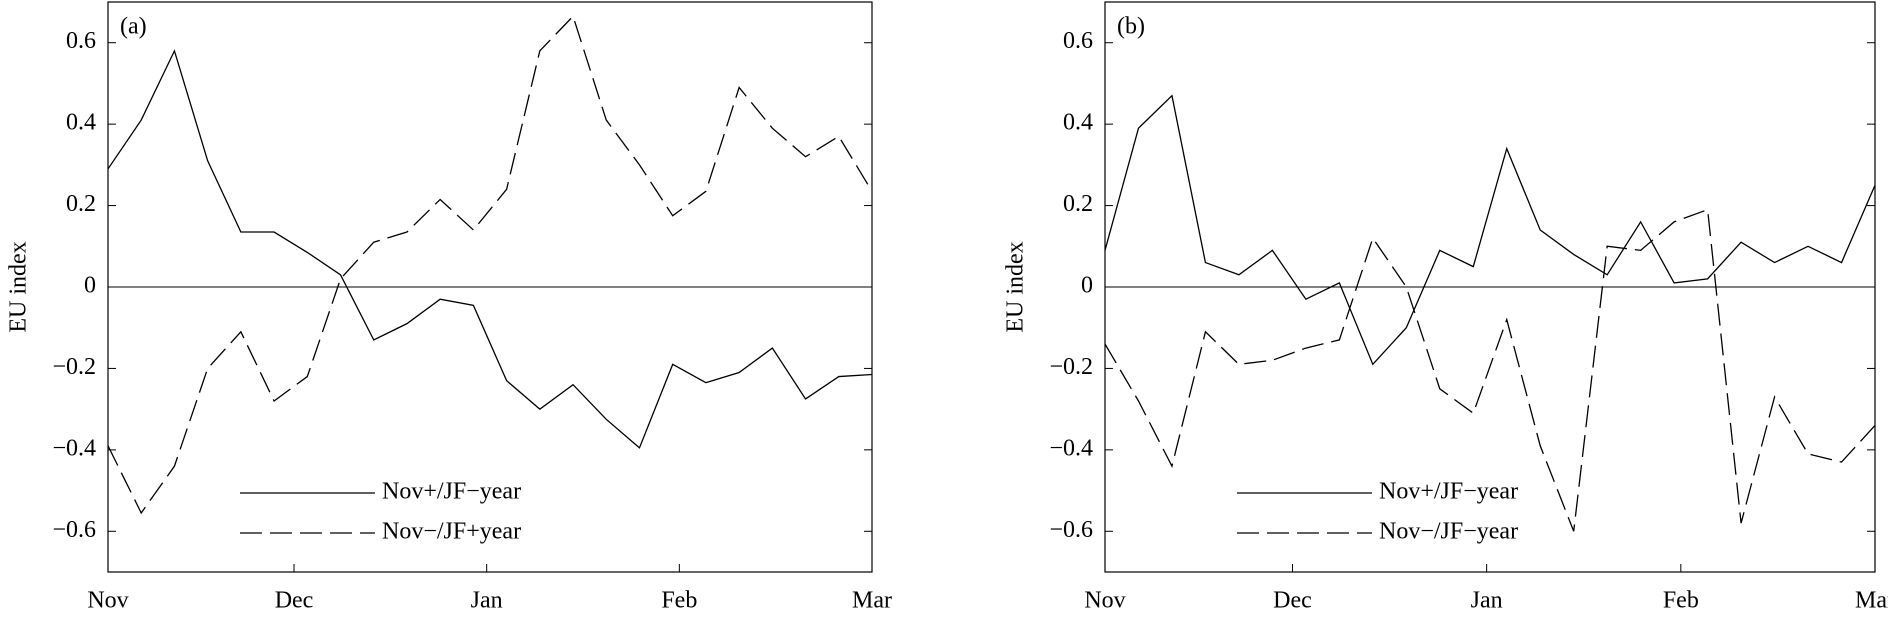 The width and height of the screenshot is (1888, 625). What do you see at coordinates (1448, 532) in the screenshot?
I see `legend-label: Nov−/JF−year` at bounding box center [1448, 532].